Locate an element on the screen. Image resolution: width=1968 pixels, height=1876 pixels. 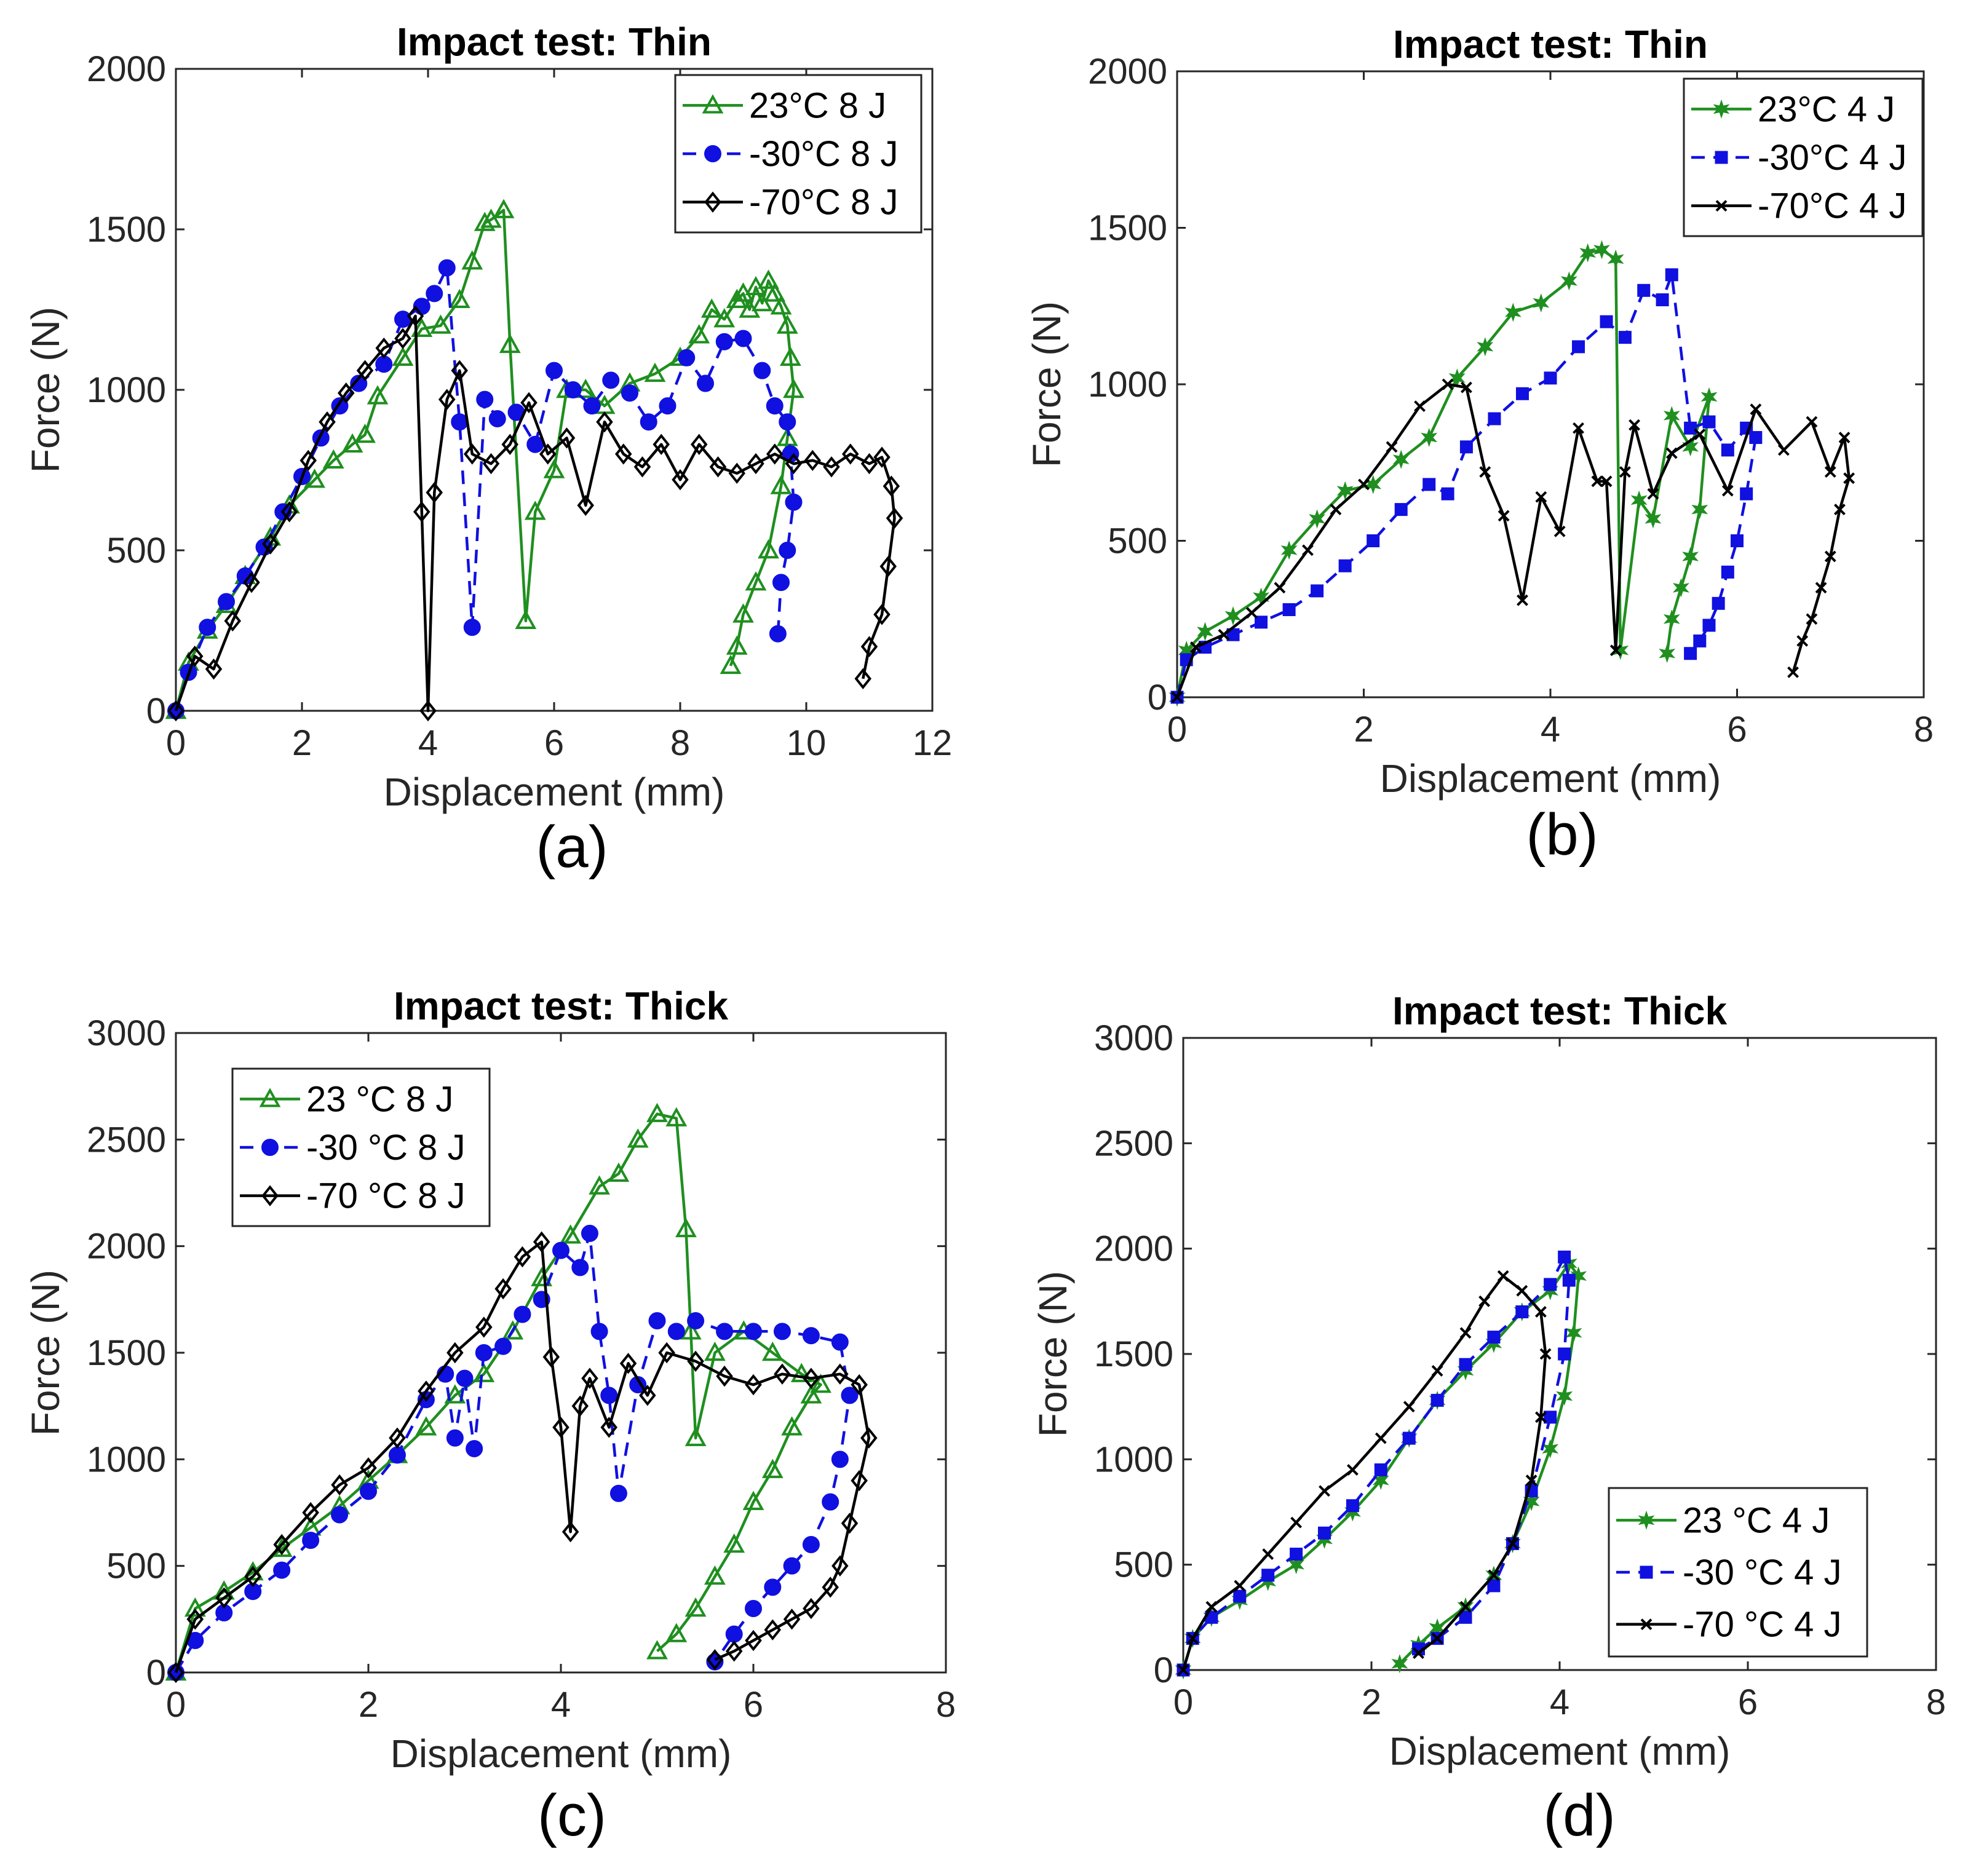
x-tick-label: 2 is located at coordinates (1363, 730).